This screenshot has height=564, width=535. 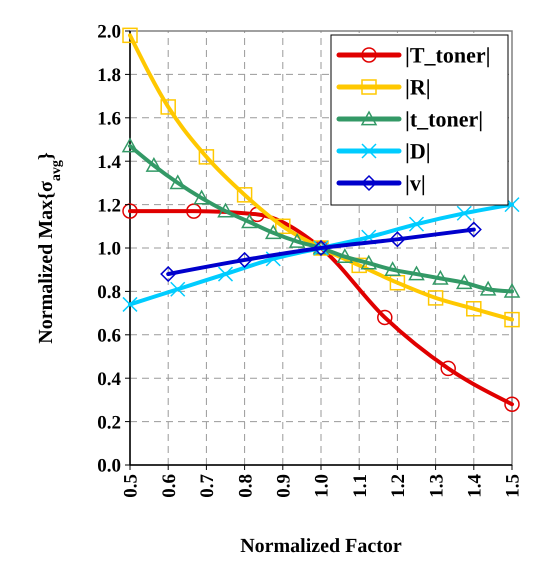 I want to click on y-tick-label: 1.8, so click(x=109, y=75).